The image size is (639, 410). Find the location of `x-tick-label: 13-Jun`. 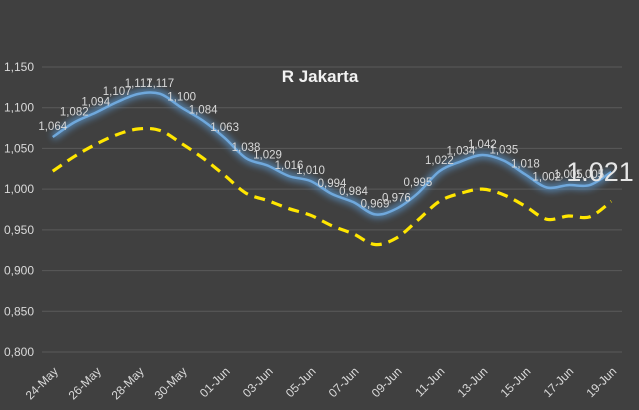

x-tick-label: 13-Jun is located at coordinates (473, 382).